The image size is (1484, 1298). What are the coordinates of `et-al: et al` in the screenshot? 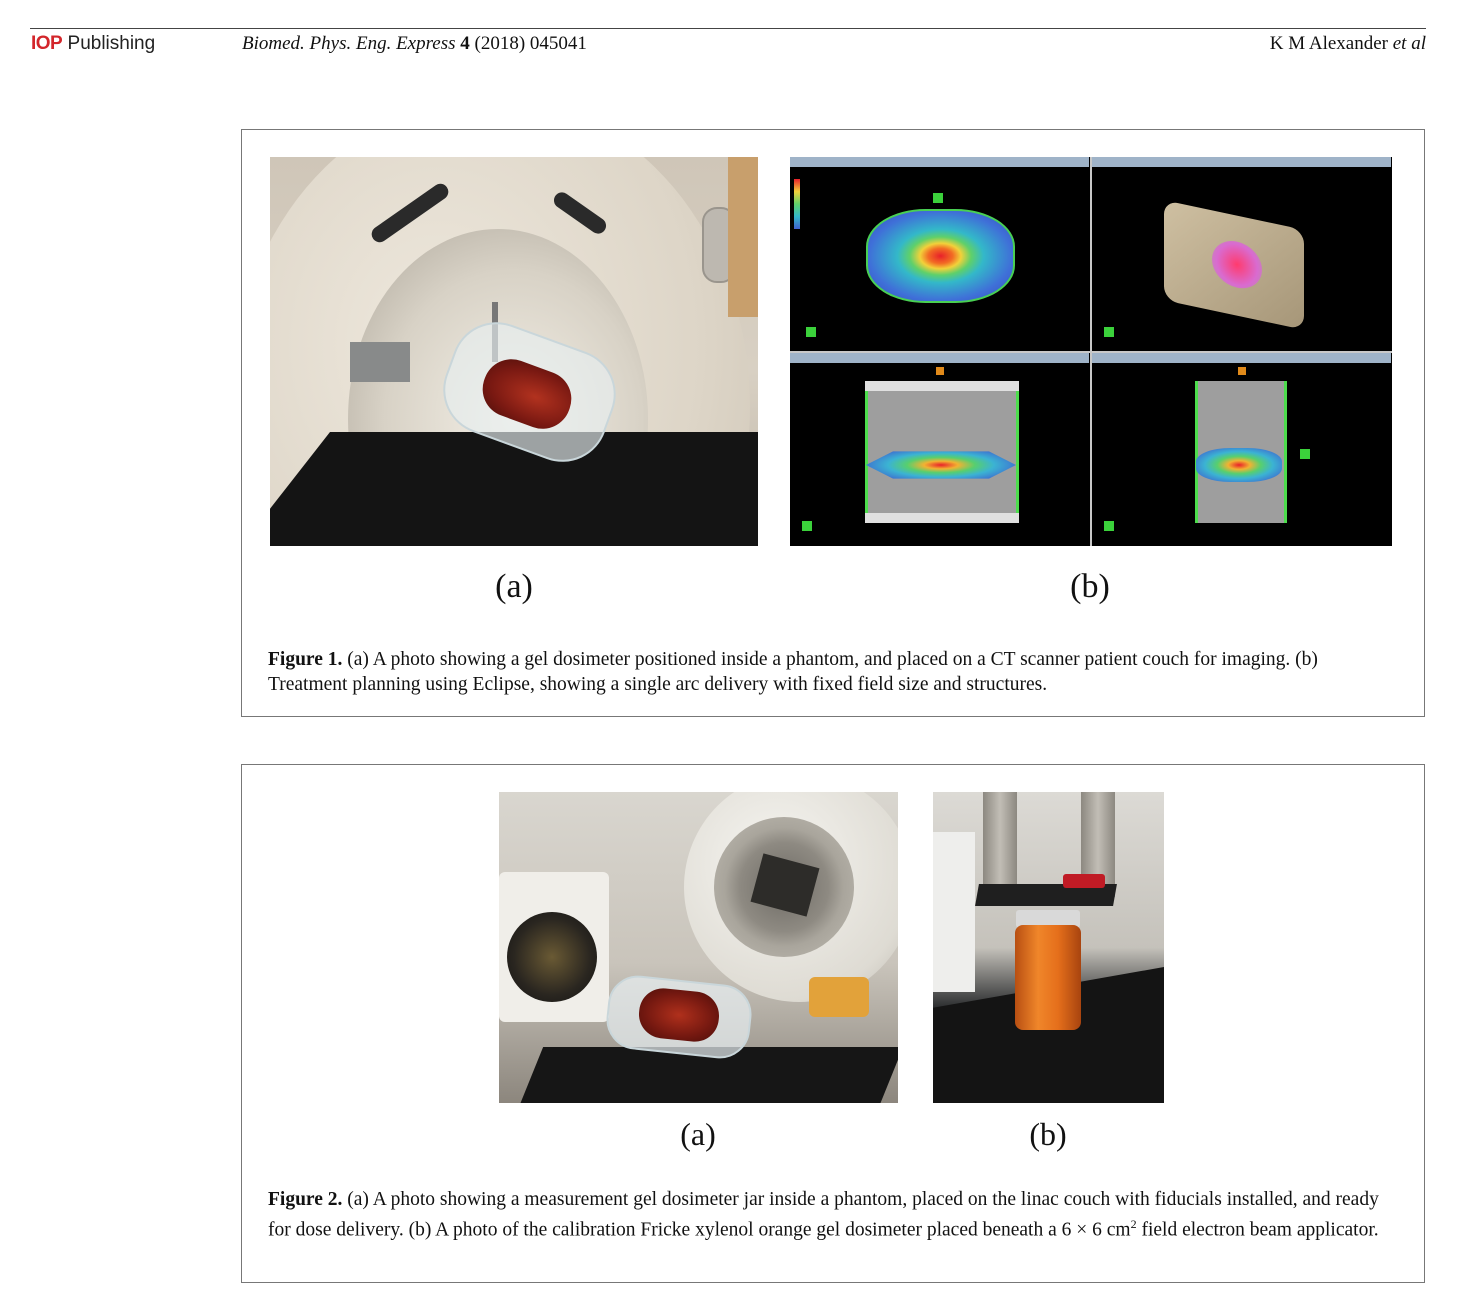 It's located at (1409, 43).